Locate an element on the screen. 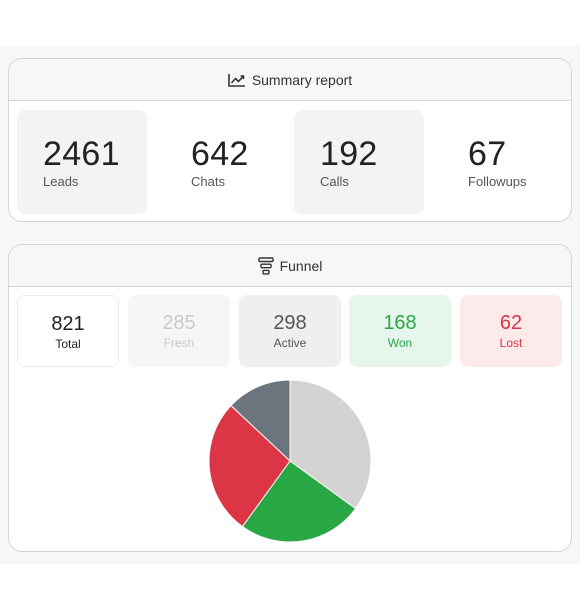 The width and height of the screenshot is (580, 610). pie-slice-active is located at coordinates (260, 421).